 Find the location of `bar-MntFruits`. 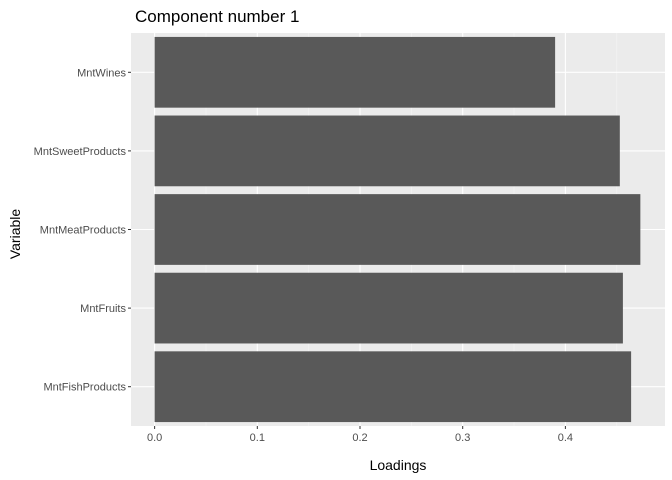

bar-MntFruits is located at coordinates (388, 308).